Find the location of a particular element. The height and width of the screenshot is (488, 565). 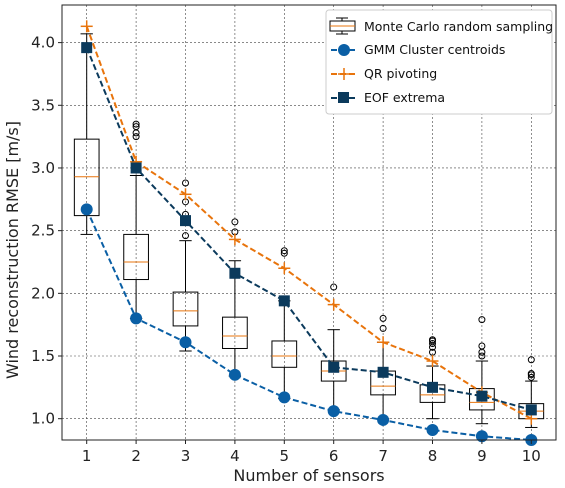

x-axis-label: Number of sensors is located at coordinates (308, 475).